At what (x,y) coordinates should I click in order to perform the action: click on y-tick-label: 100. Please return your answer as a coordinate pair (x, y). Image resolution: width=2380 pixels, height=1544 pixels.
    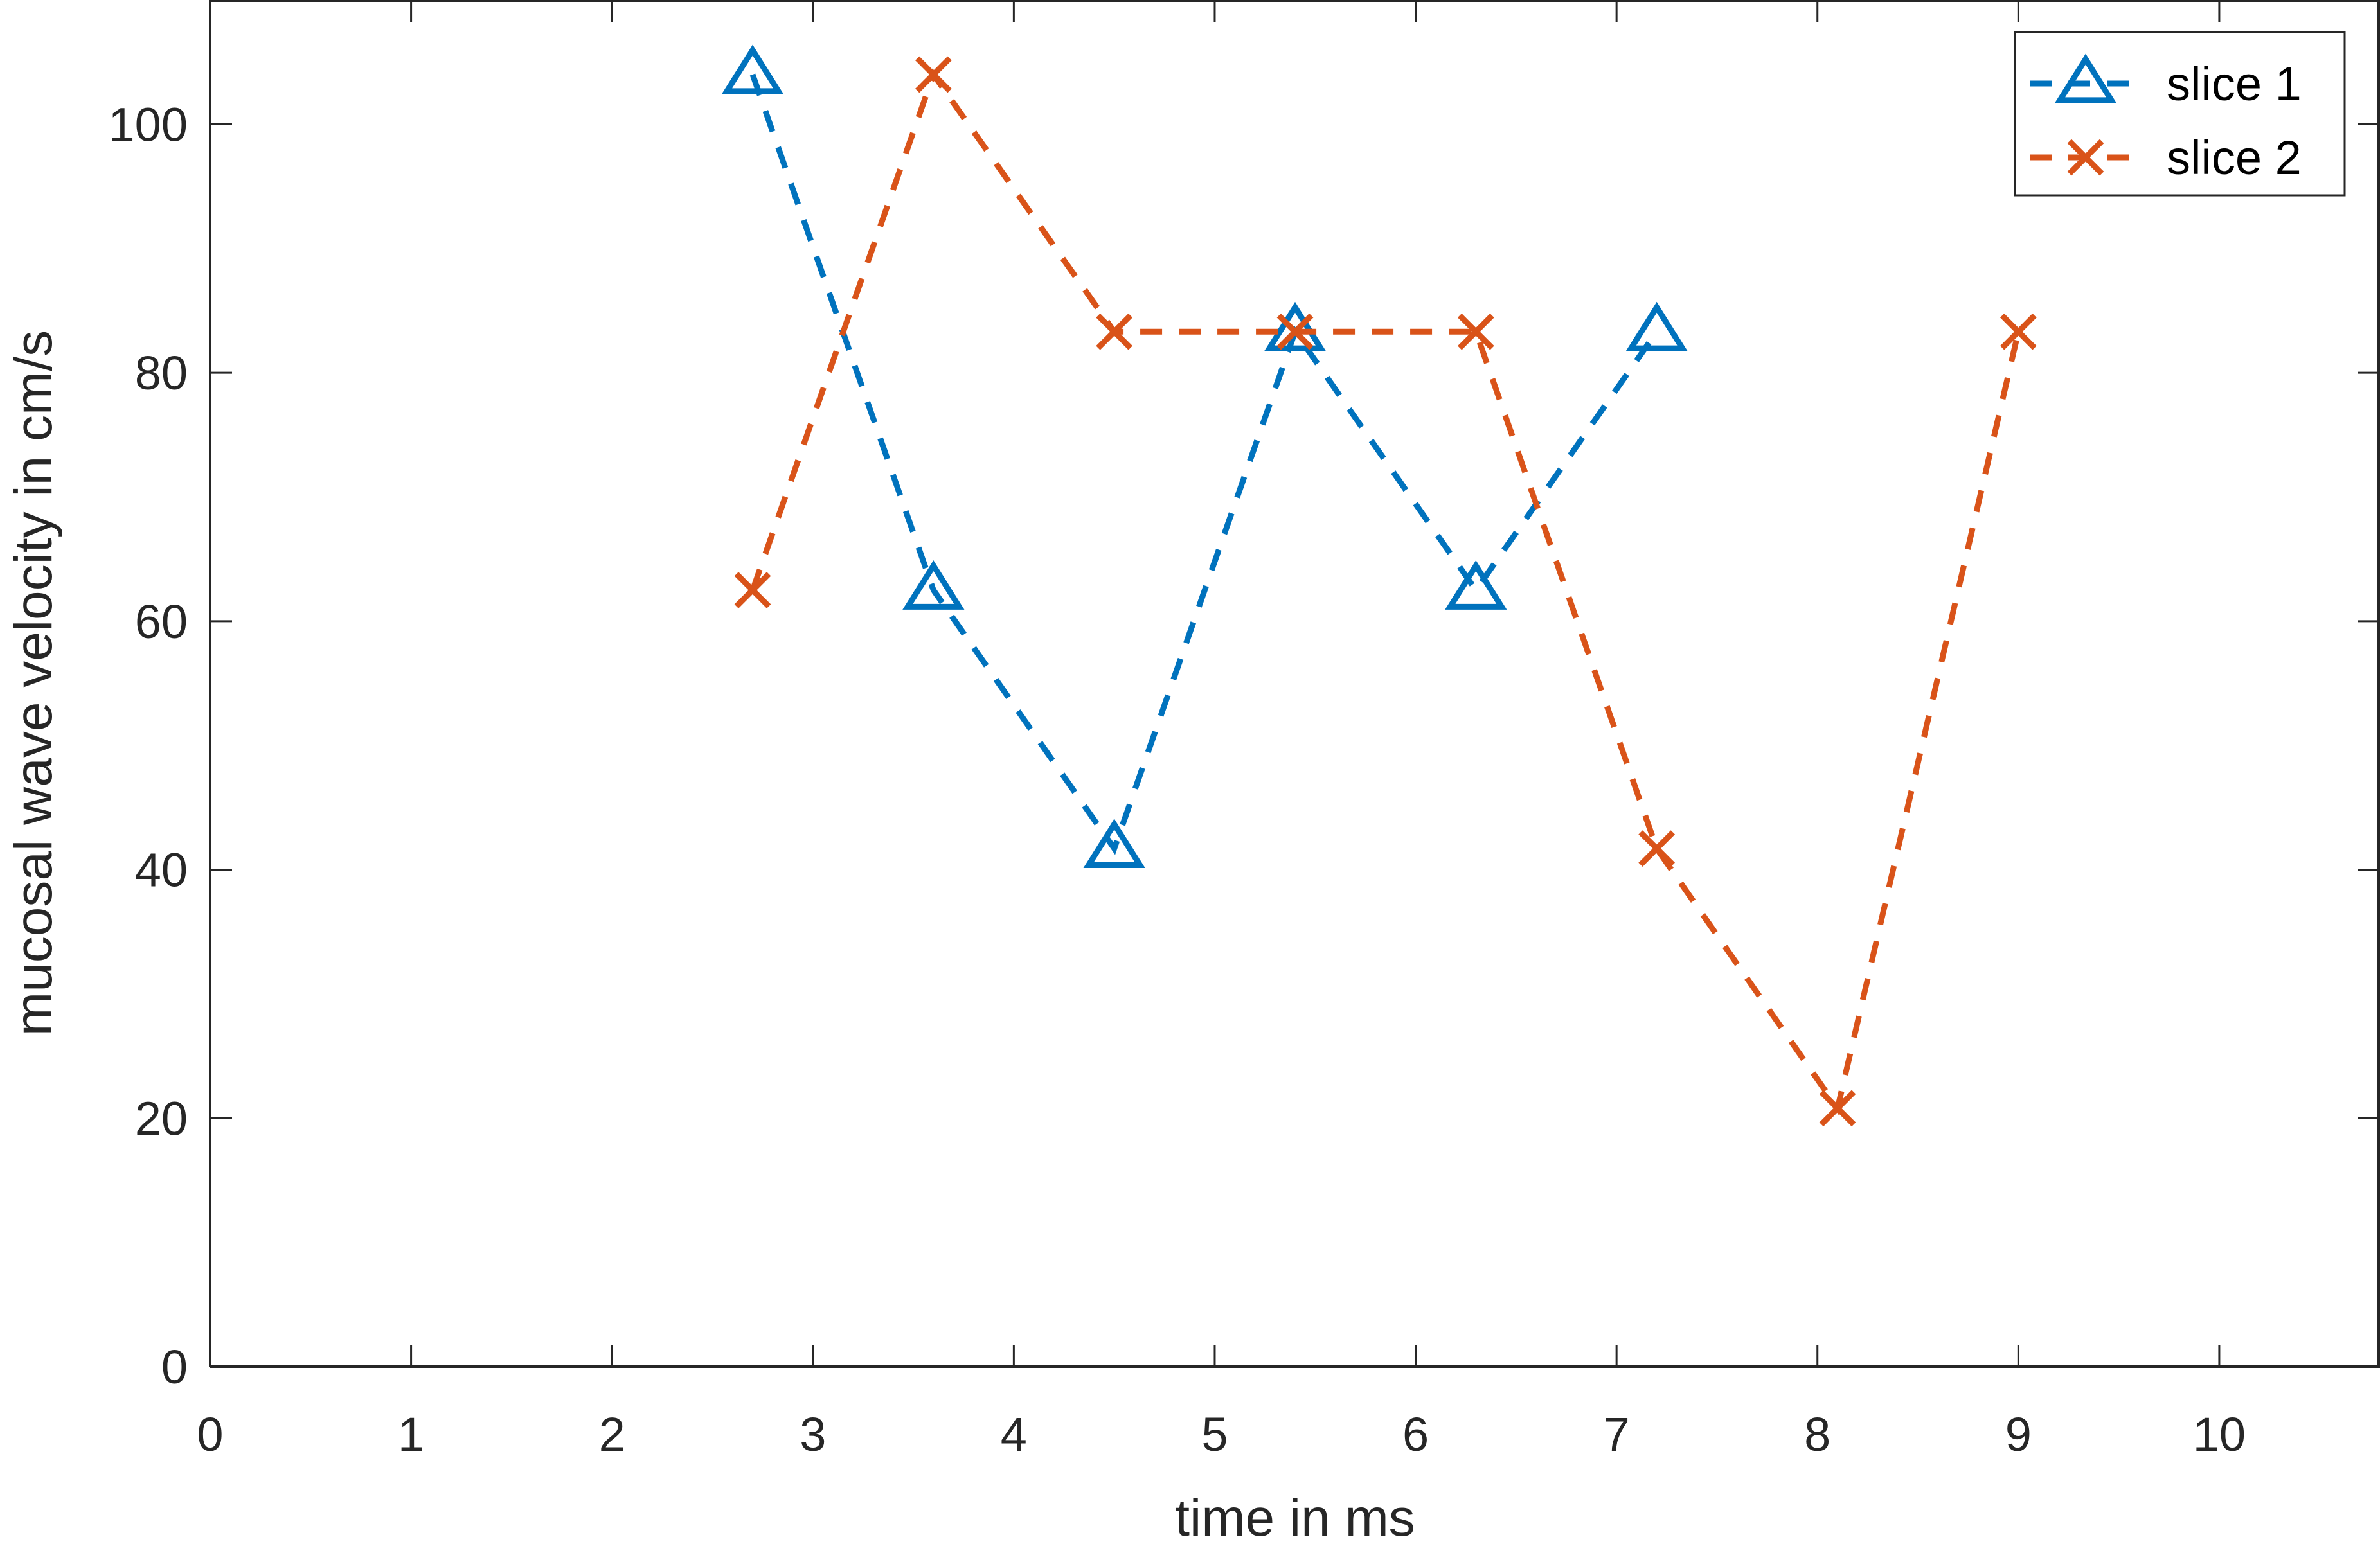
    Looking at the image, I should click on (149, 124).